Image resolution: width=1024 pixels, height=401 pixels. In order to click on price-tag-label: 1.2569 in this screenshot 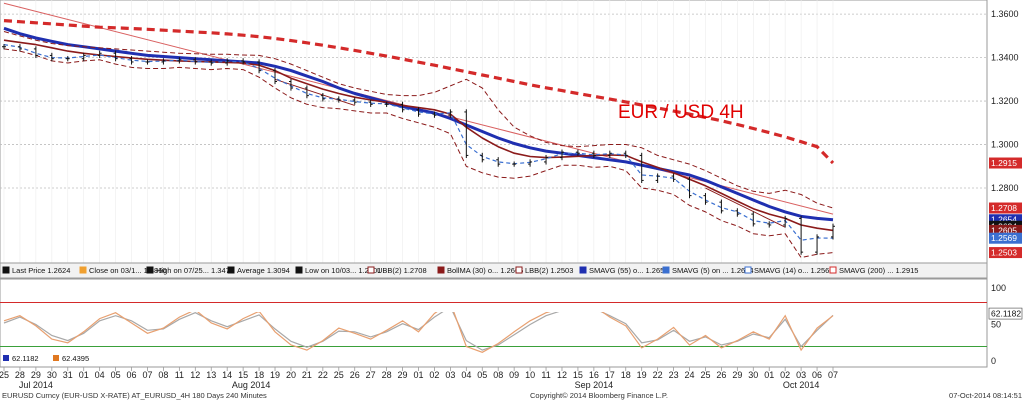, I will do `click(1004, 238)`.